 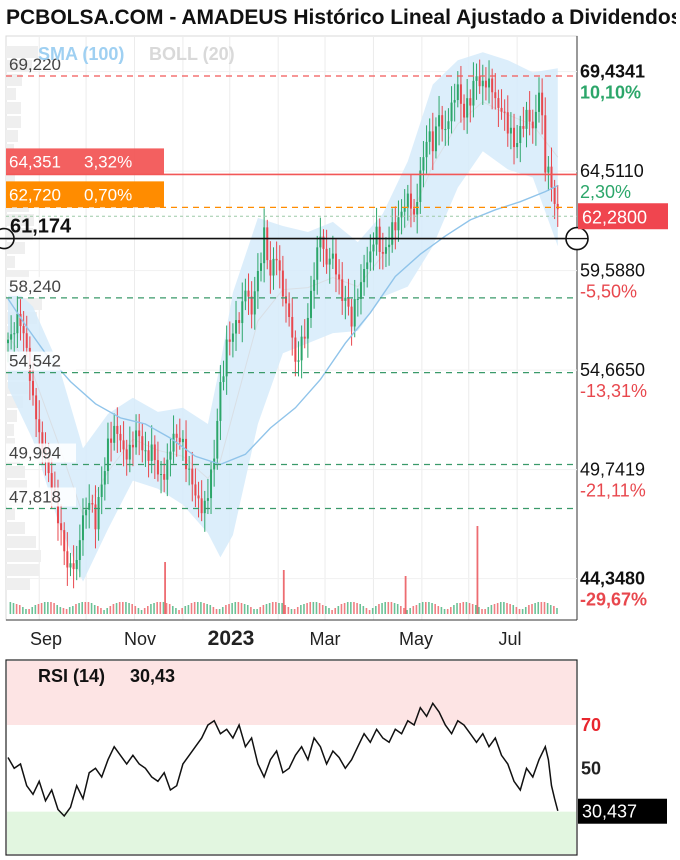 I want to click on x-axis-tick: Sep, so click(x=46, y=639).